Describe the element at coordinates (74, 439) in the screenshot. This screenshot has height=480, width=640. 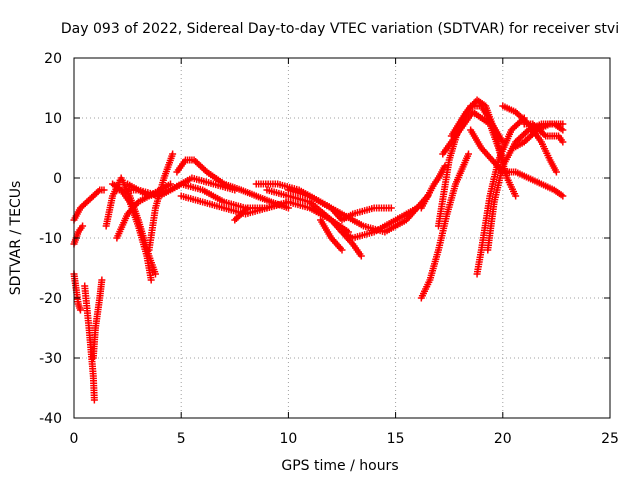
I see `x-tick-label: 0` at that location.